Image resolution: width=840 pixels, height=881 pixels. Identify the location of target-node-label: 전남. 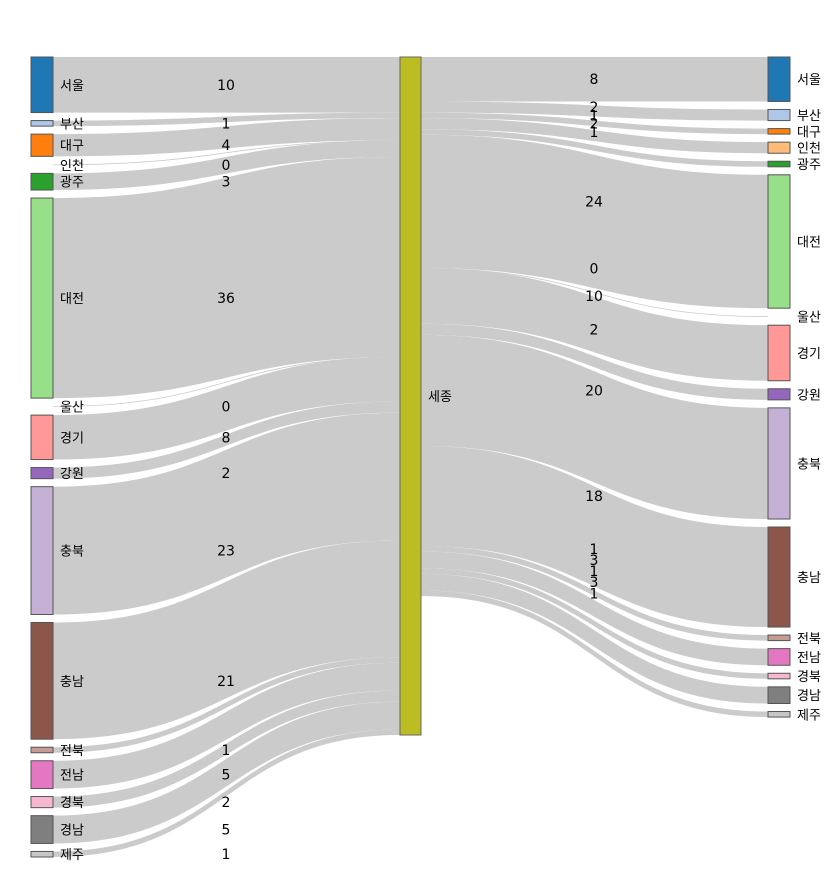
(809, 658).